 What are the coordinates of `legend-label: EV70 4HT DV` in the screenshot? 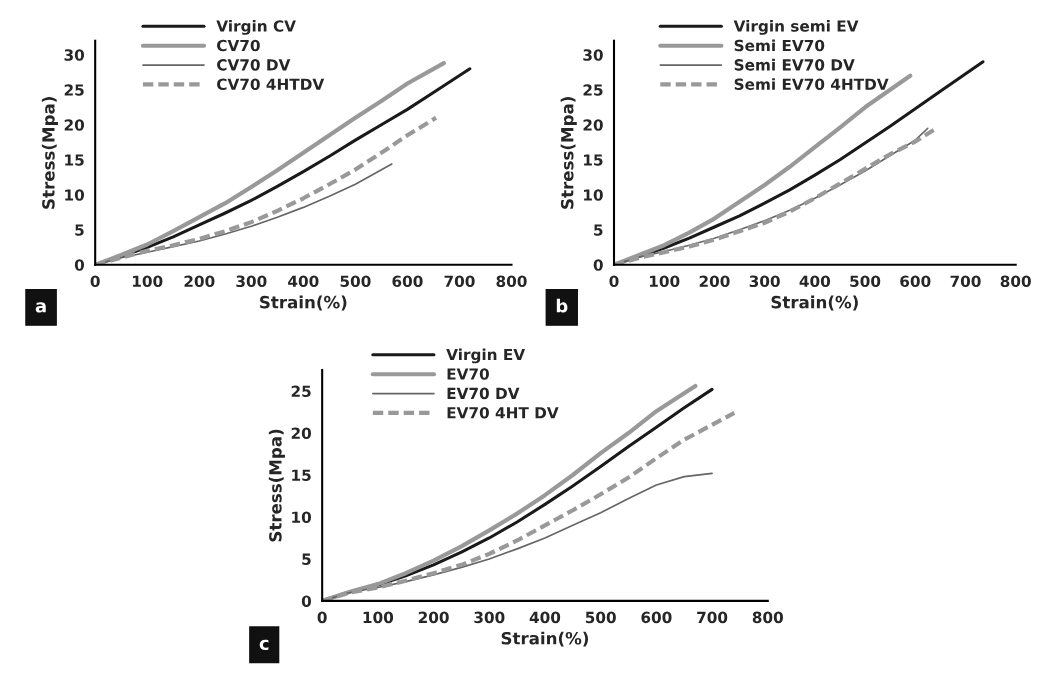 It's located at (503, 412).